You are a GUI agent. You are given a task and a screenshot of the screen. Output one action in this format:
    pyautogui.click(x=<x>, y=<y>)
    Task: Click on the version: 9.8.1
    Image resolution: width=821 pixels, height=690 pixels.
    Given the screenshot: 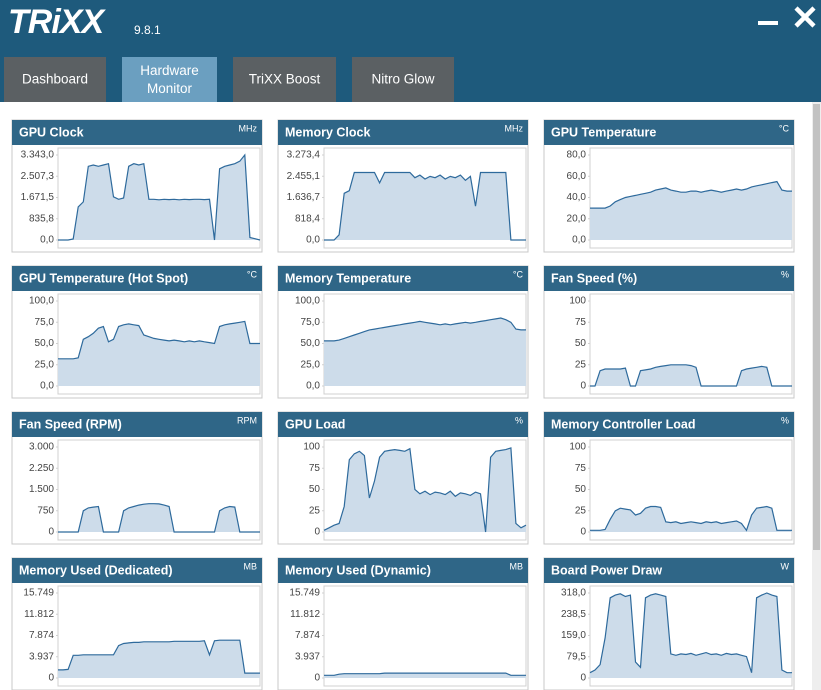 What is the action you would take?
    pyautogui.click(x=147, y=30)
    